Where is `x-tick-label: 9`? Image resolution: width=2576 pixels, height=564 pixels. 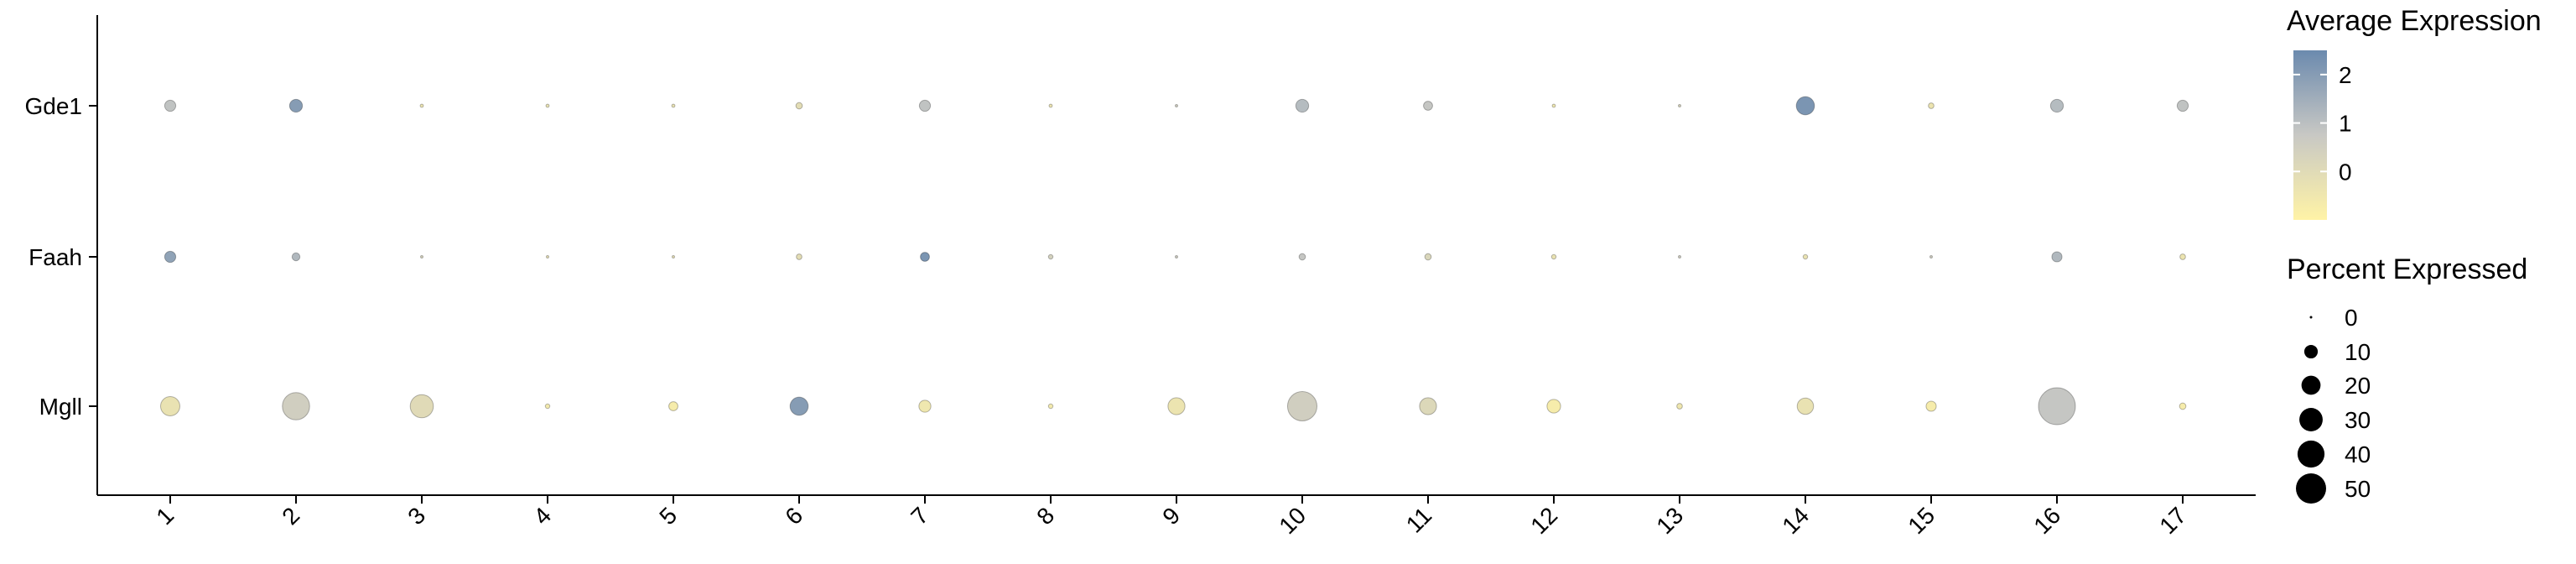
x-tick-label: 9 is located at coordinates (1171, 516).